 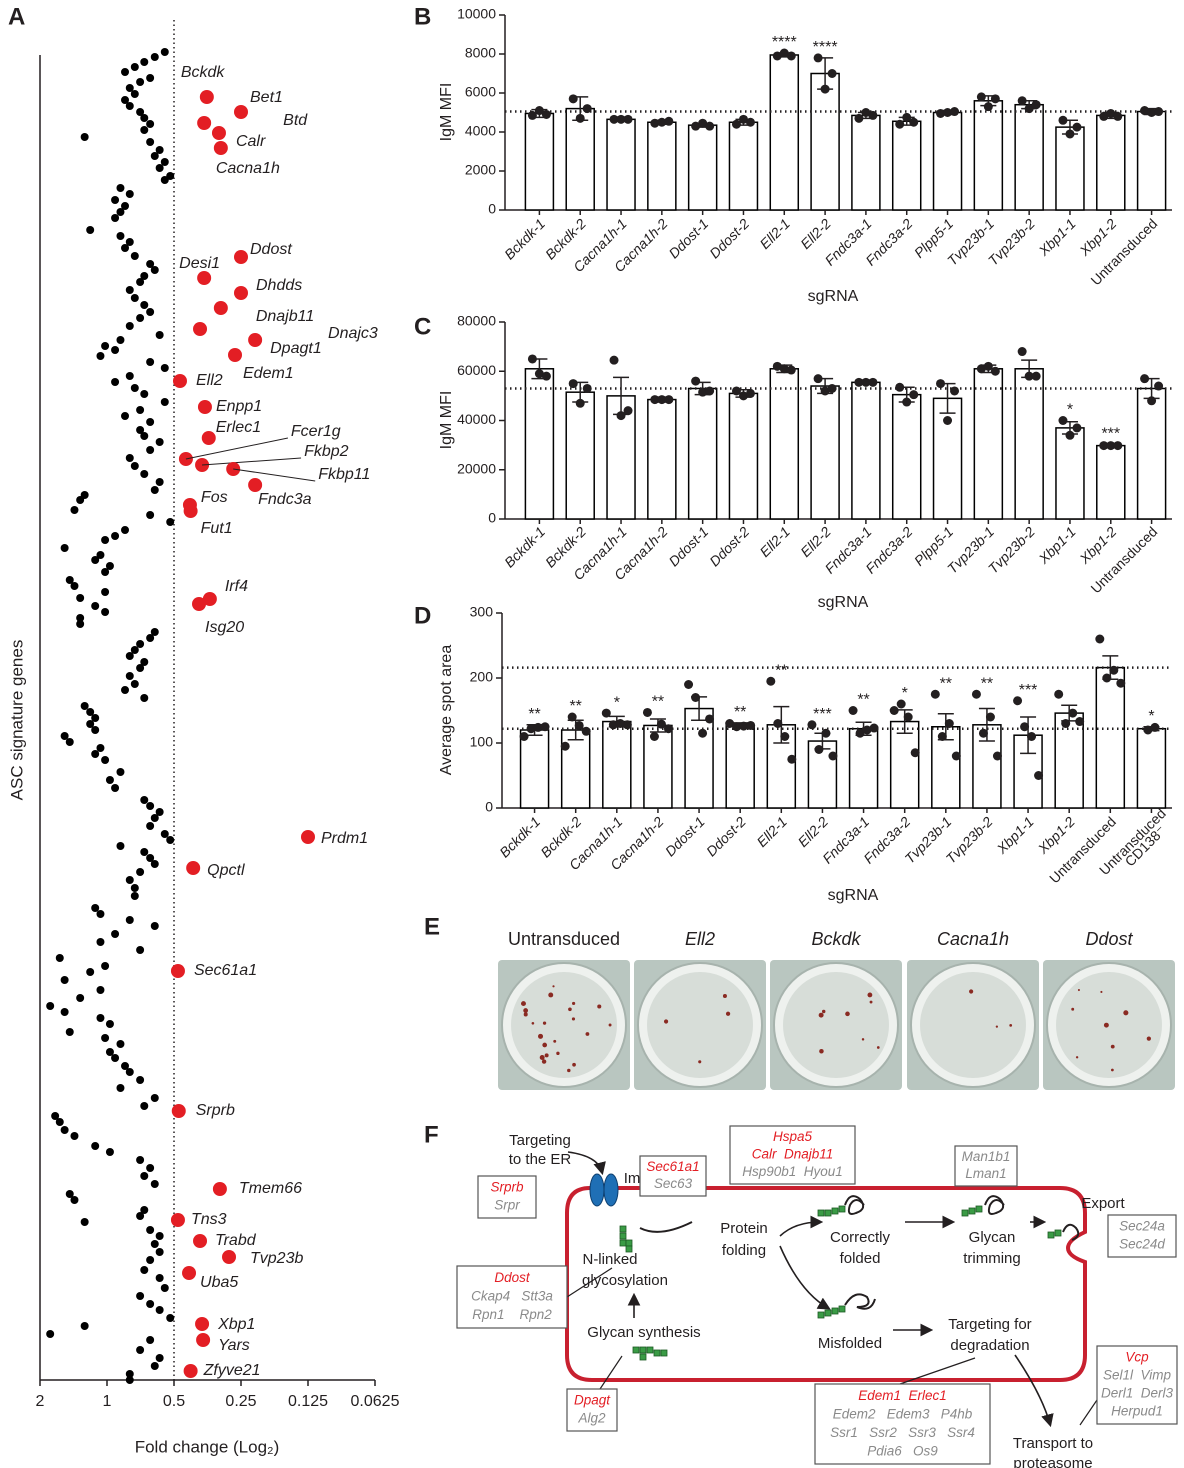 I want to click on arrow, so click(x=805, y=1277).